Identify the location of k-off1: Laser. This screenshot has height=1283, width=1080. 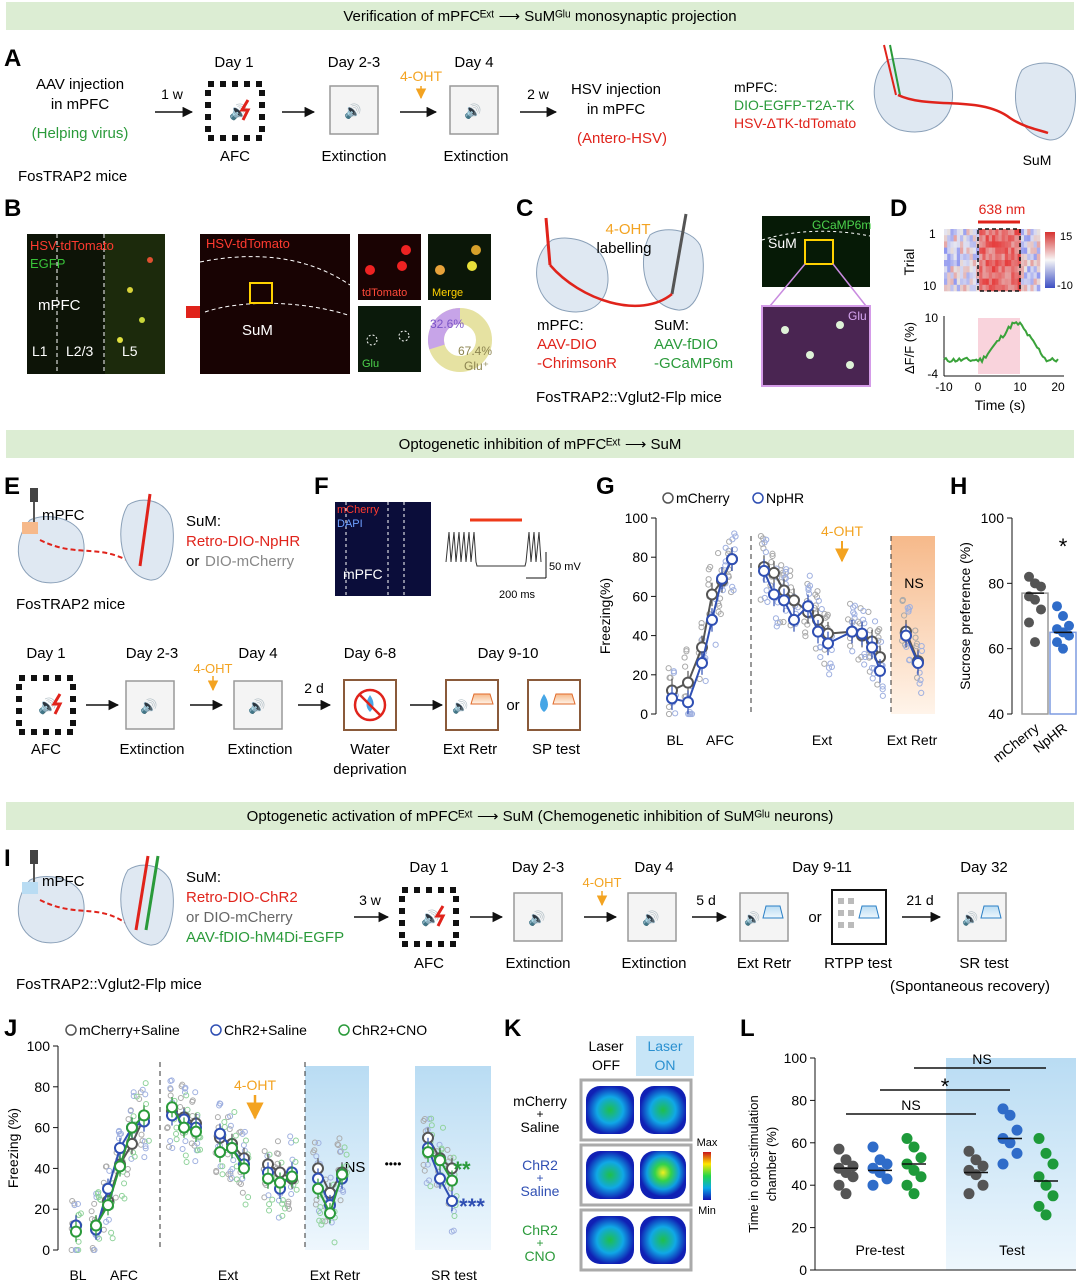
(605, 1046).